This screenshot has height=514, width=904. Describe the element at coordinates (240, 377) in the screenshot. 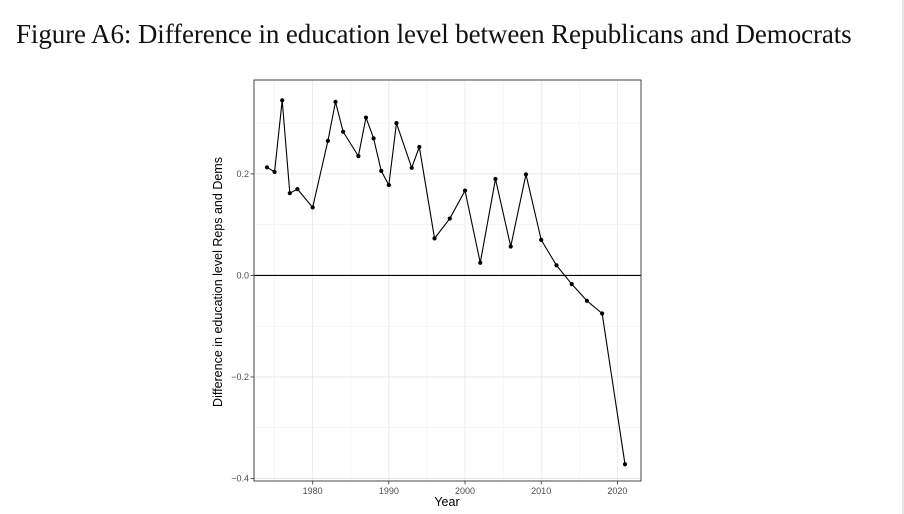

I see `y-tick-label: −0.2` at that location.